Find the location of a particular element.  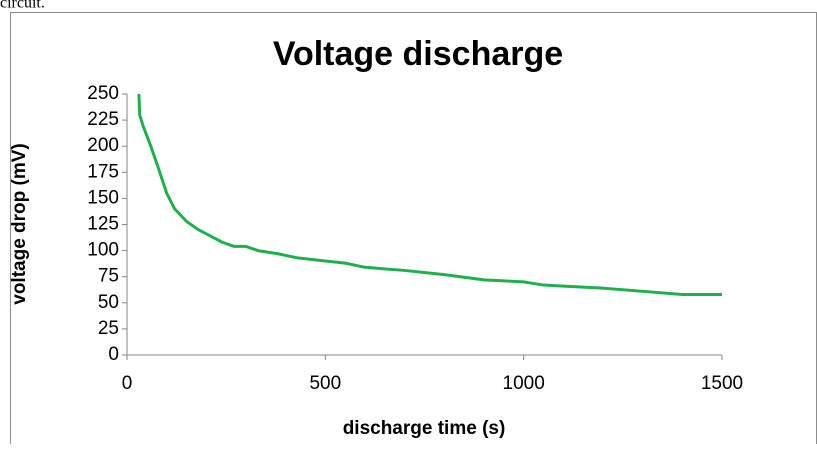

body-text: circuit. is located at coordinates (22, 6).